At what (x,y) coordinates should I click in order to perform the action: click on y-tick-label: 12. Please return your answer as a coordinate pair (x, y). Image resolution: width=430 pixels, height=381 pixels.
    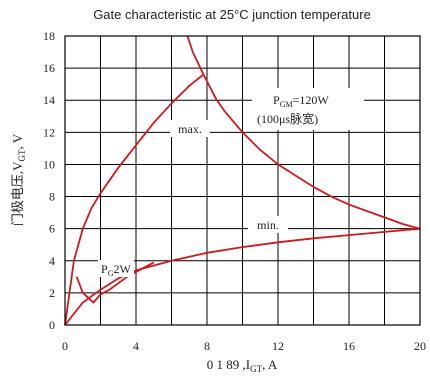
    Looking at the image, I should click on (49, 132).